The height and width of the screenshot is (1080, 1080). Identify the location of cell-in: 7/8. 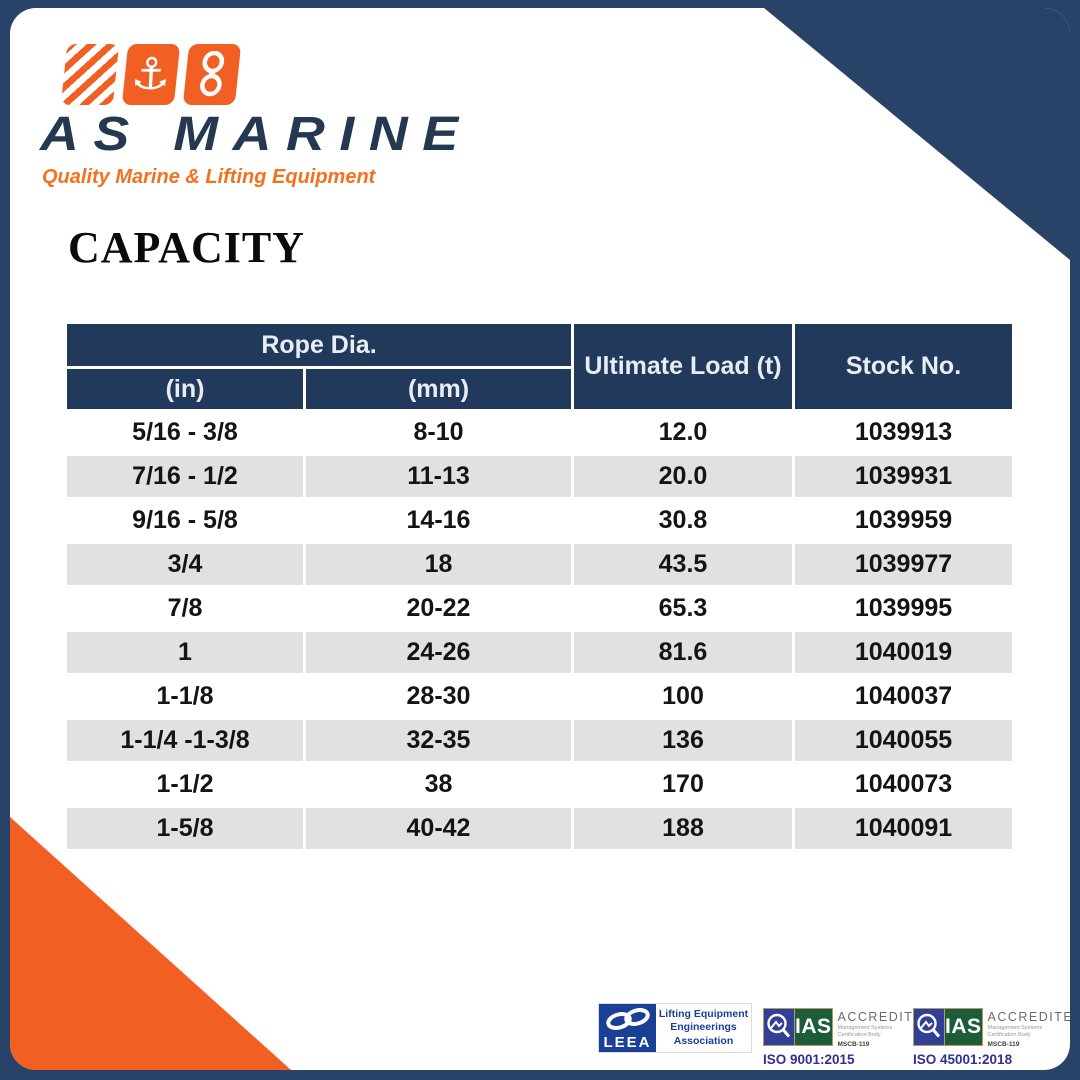
(185, 608).